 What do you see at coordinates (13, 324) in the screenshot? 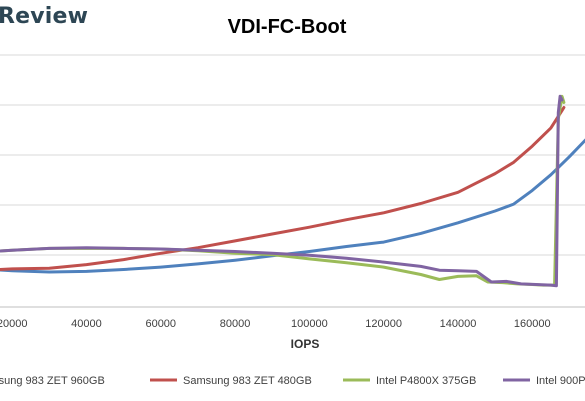
I see `x-tick-label: 20000` at bounding box center [13, 324].